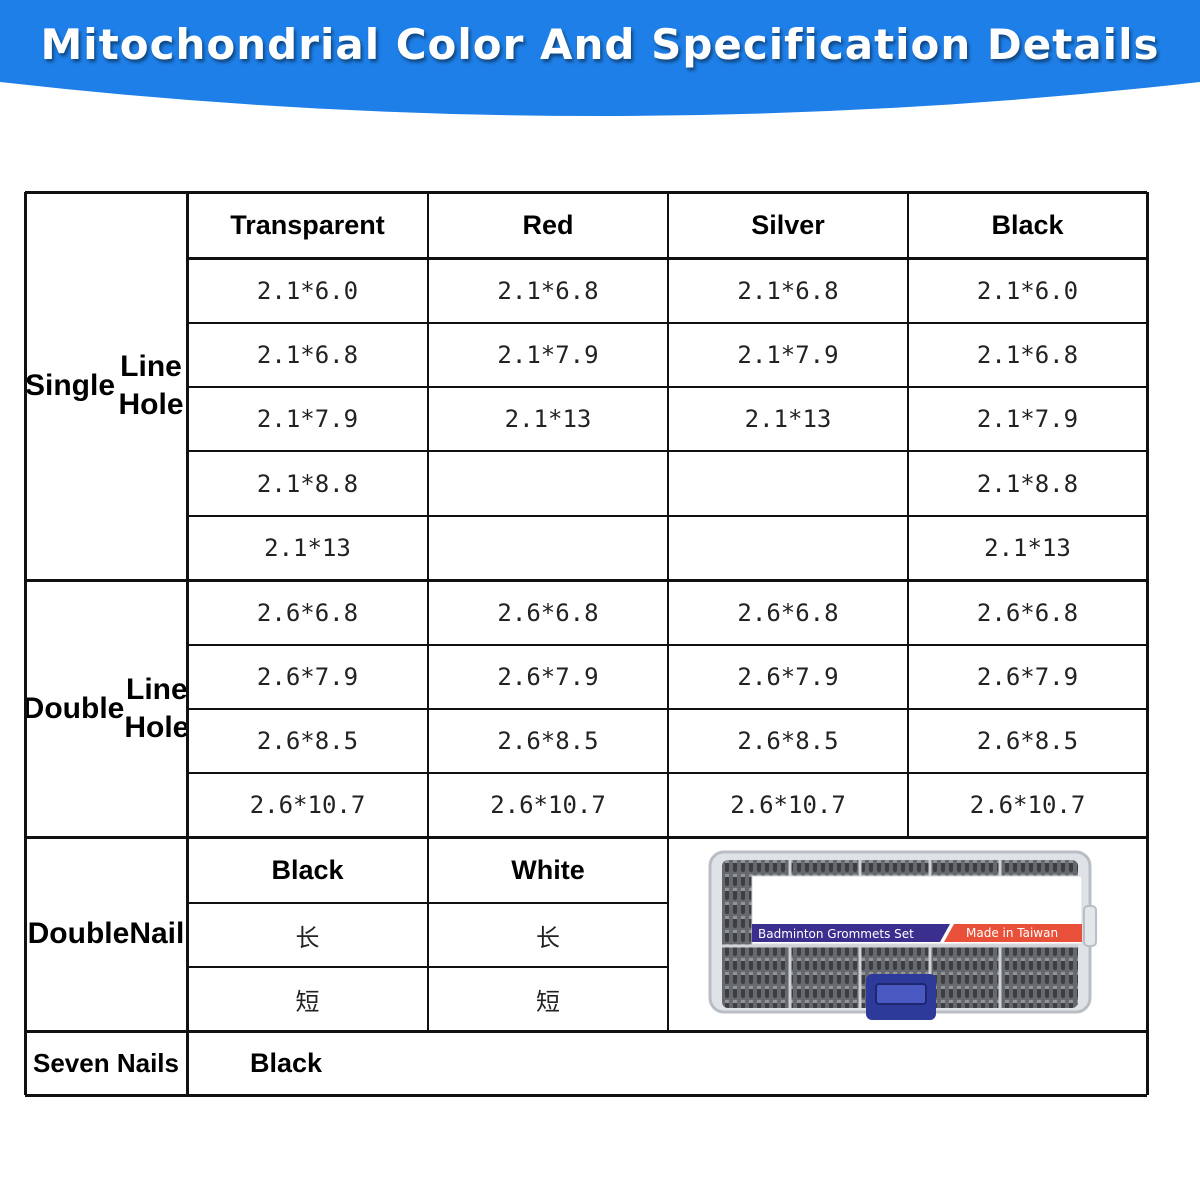 The height and width of the screenshot is (1200, 1200). Describe the element at coordinates (307, 869) in the screenshot. I see `double-nail-header: Black` at that location.